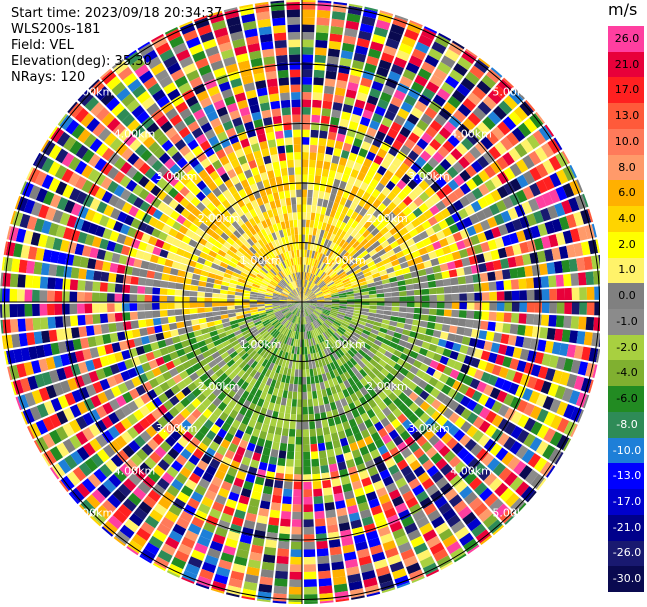  Describe the element at coordinates (219, 386) in the screenshot. I see `range-ring-label: 2.00km` at that location.